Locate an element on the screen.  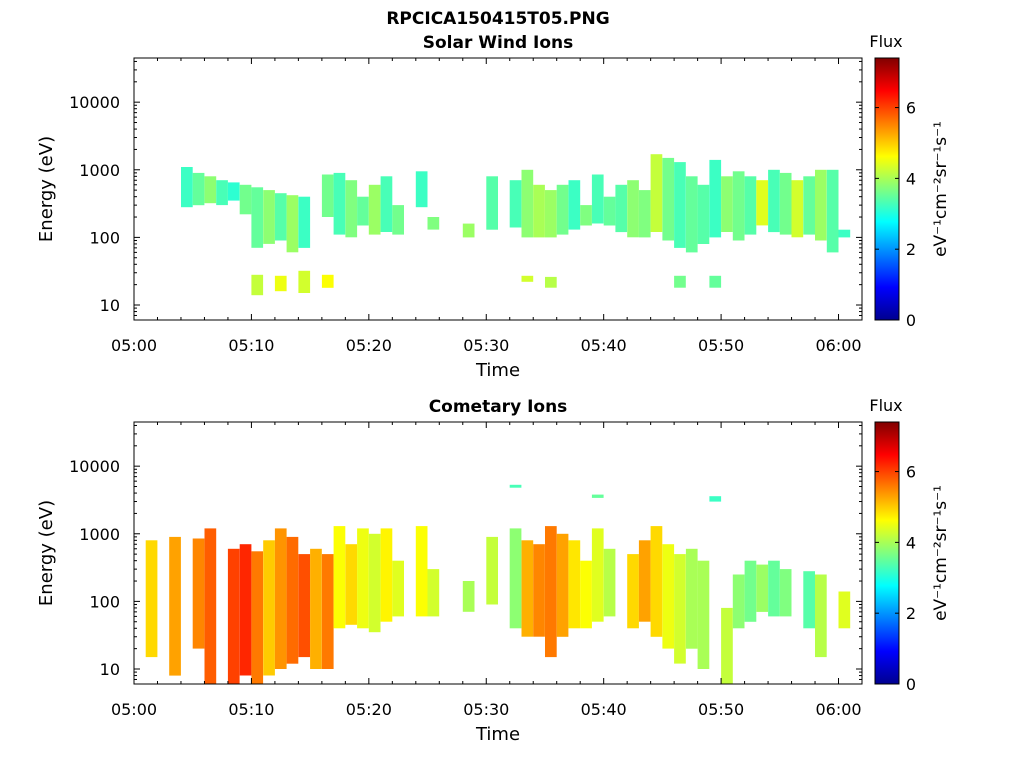
x-tick-label: 06:00 is located at coordinates (838, 709).